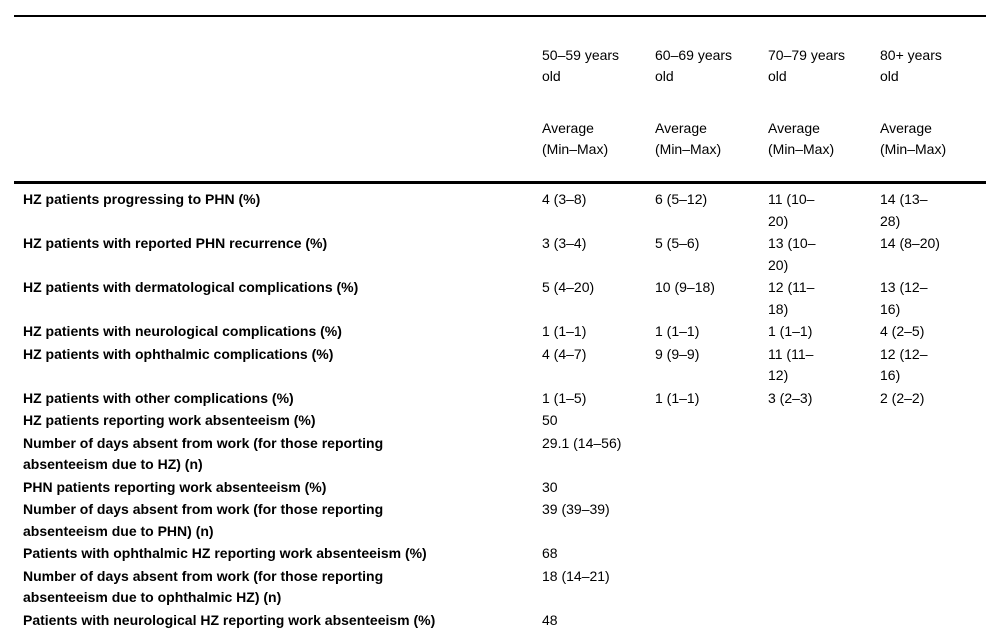  Describe the element at coordinates (904, 364) in the screenshot. I see `value-cell-80plus: 12 (12– 16)` at that location.